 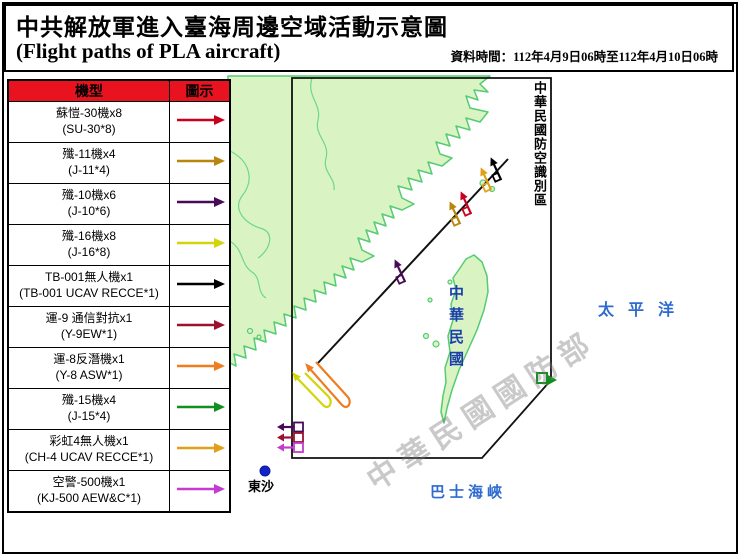 I want to click on legend-header-symbol: 圖示, so click(x=200, y=90).